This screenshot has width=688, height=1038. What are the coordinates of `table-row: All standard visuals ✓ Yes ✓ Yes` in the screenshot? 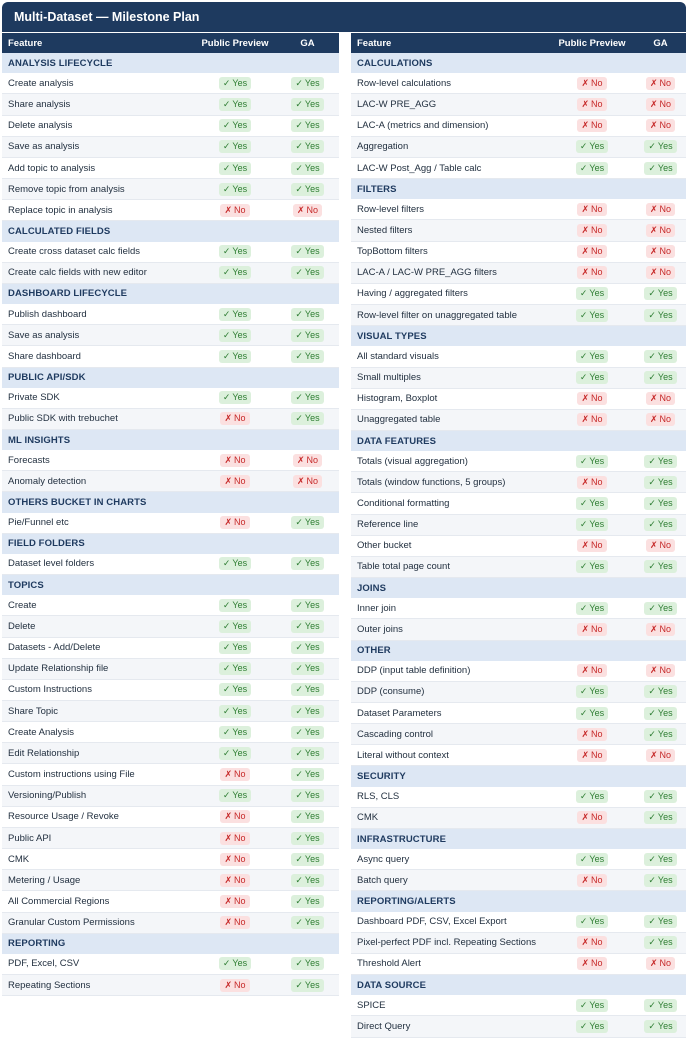 It's located at (518, 357).